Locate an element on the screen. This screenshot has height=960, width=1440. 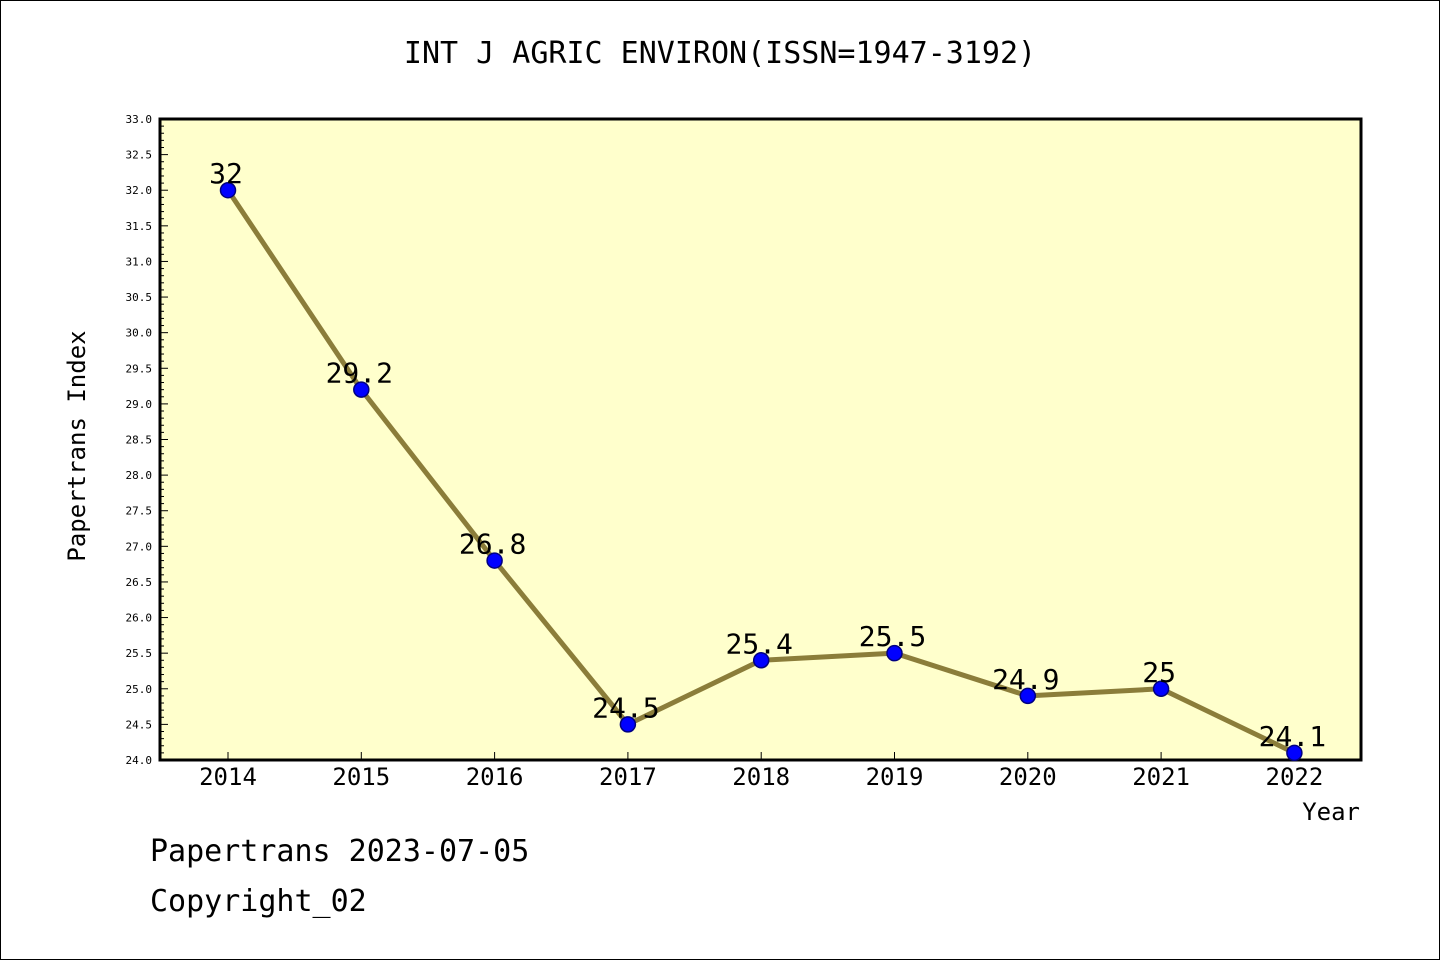
x-tick-label: 2014 is located at coordinates (228, 777).